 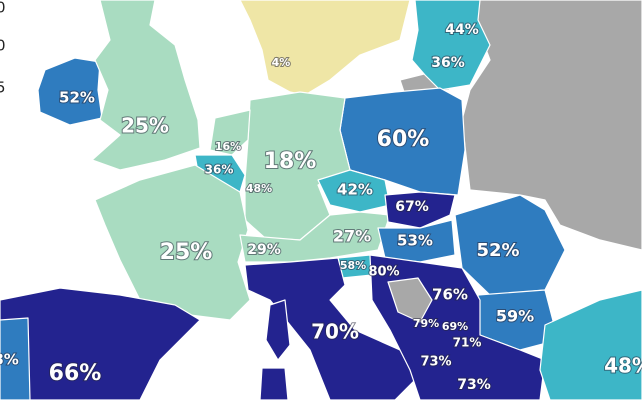 What do you see at coordinates (3, 88) in the screenshot?
I see `legend-fragment: 5` at bounding box center [3, 88].